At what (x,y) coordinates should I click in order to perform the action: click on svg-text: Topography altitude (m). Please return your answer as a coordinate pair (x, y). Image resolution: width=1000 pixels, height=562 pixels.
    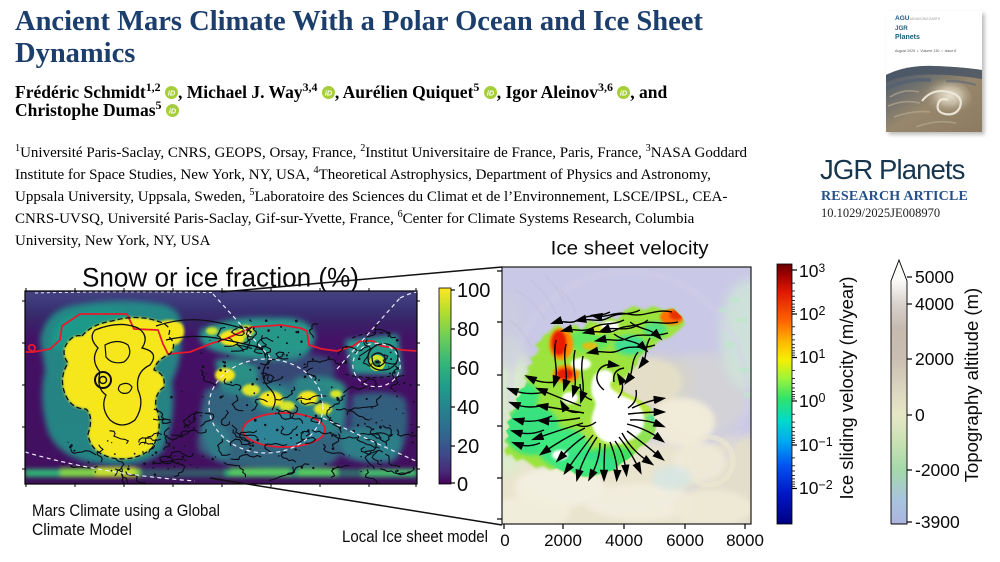
    Looking at the image, I should click on (971, 385).